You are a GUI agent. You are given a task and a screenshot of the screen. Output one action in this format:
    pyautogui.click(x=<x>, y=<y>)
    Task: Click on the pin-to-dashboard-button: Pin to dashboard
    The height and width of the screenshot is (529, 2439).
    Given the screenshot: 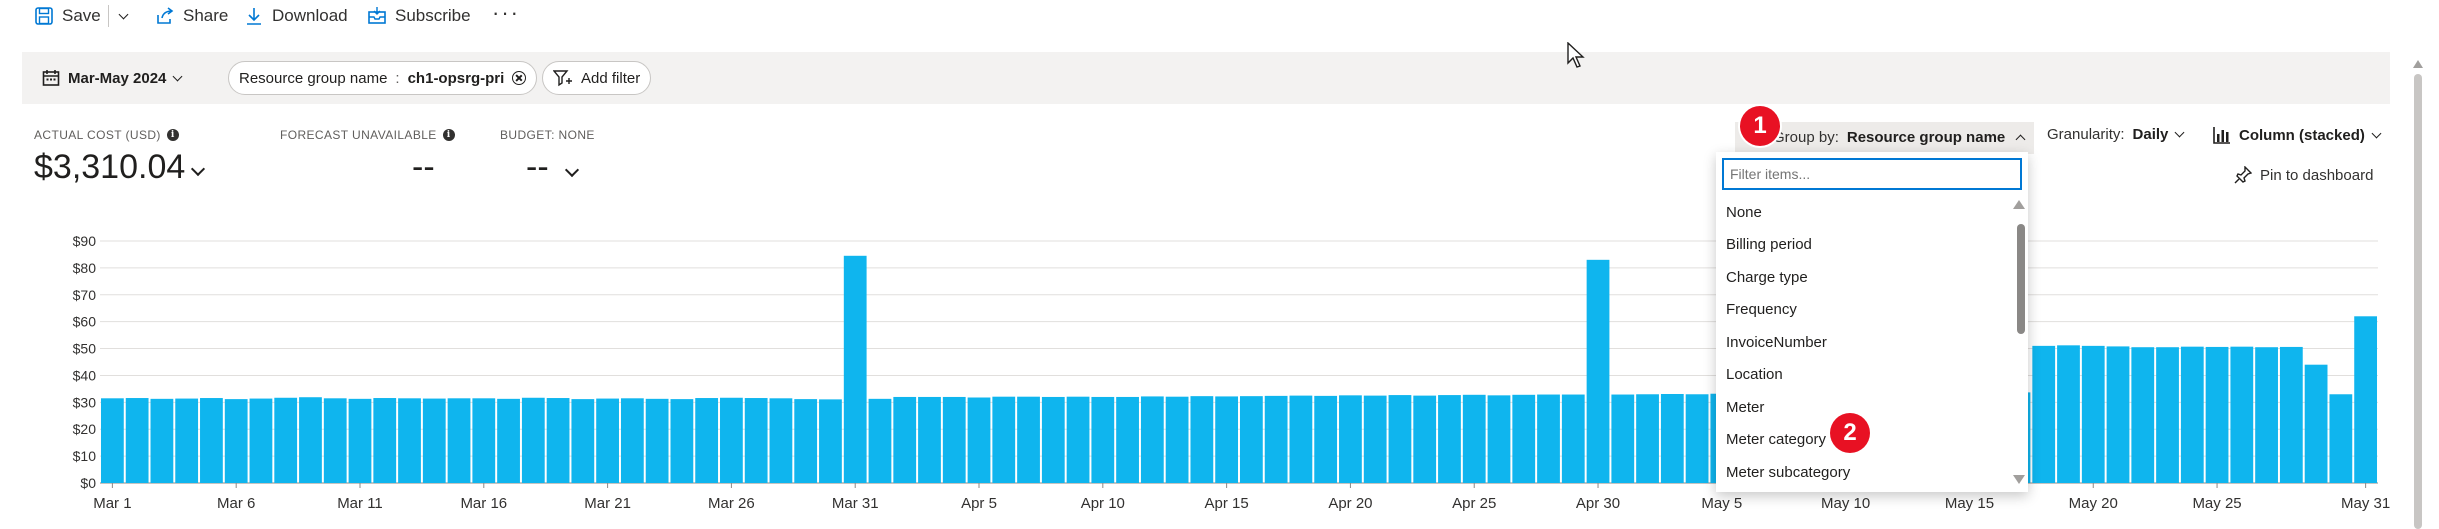 What is the action you would take?
    pyautogui.click(x=2303, y=175)
    